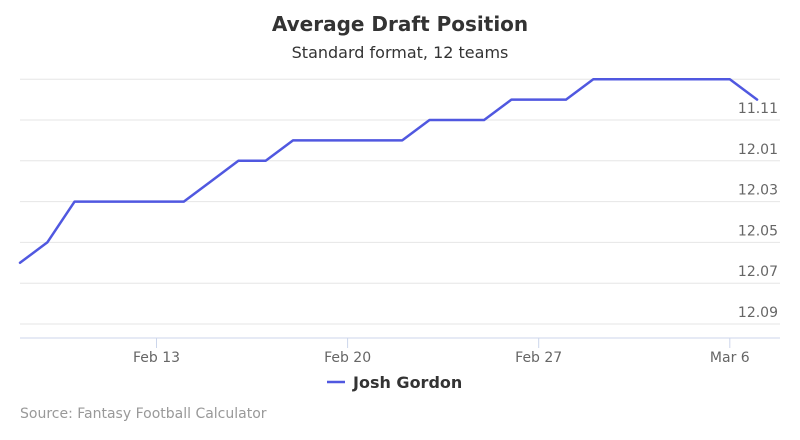  I want to click on chart-subtitle: Standard format, 12 teams, so click(400, 52).